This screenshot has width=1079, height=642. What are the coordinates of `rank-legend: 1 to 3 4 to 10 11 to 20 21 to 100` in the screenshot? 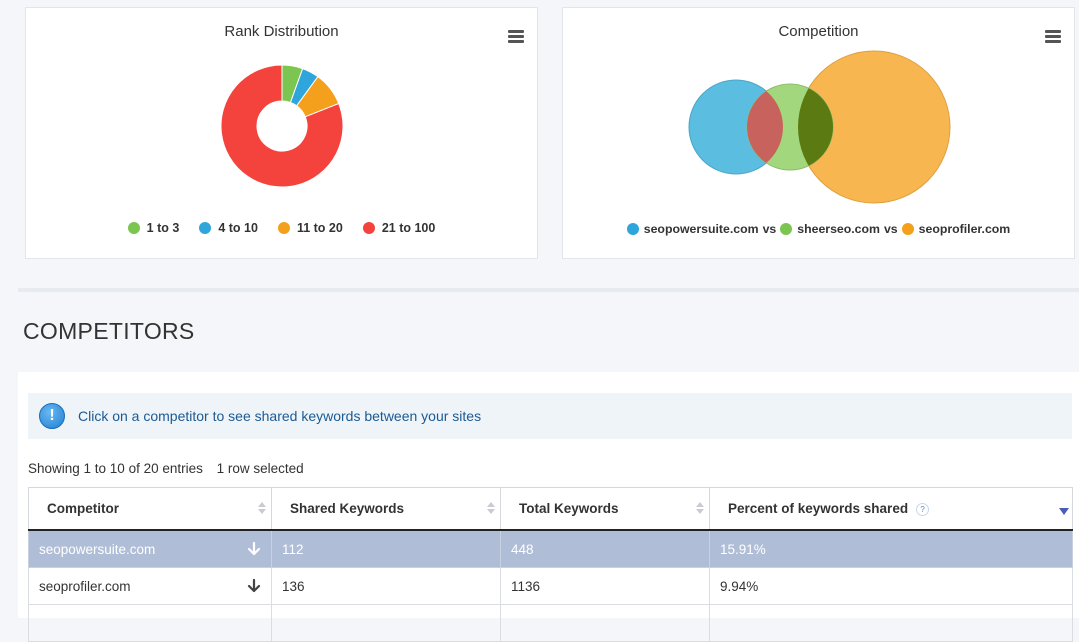 It's located at (281, 228).